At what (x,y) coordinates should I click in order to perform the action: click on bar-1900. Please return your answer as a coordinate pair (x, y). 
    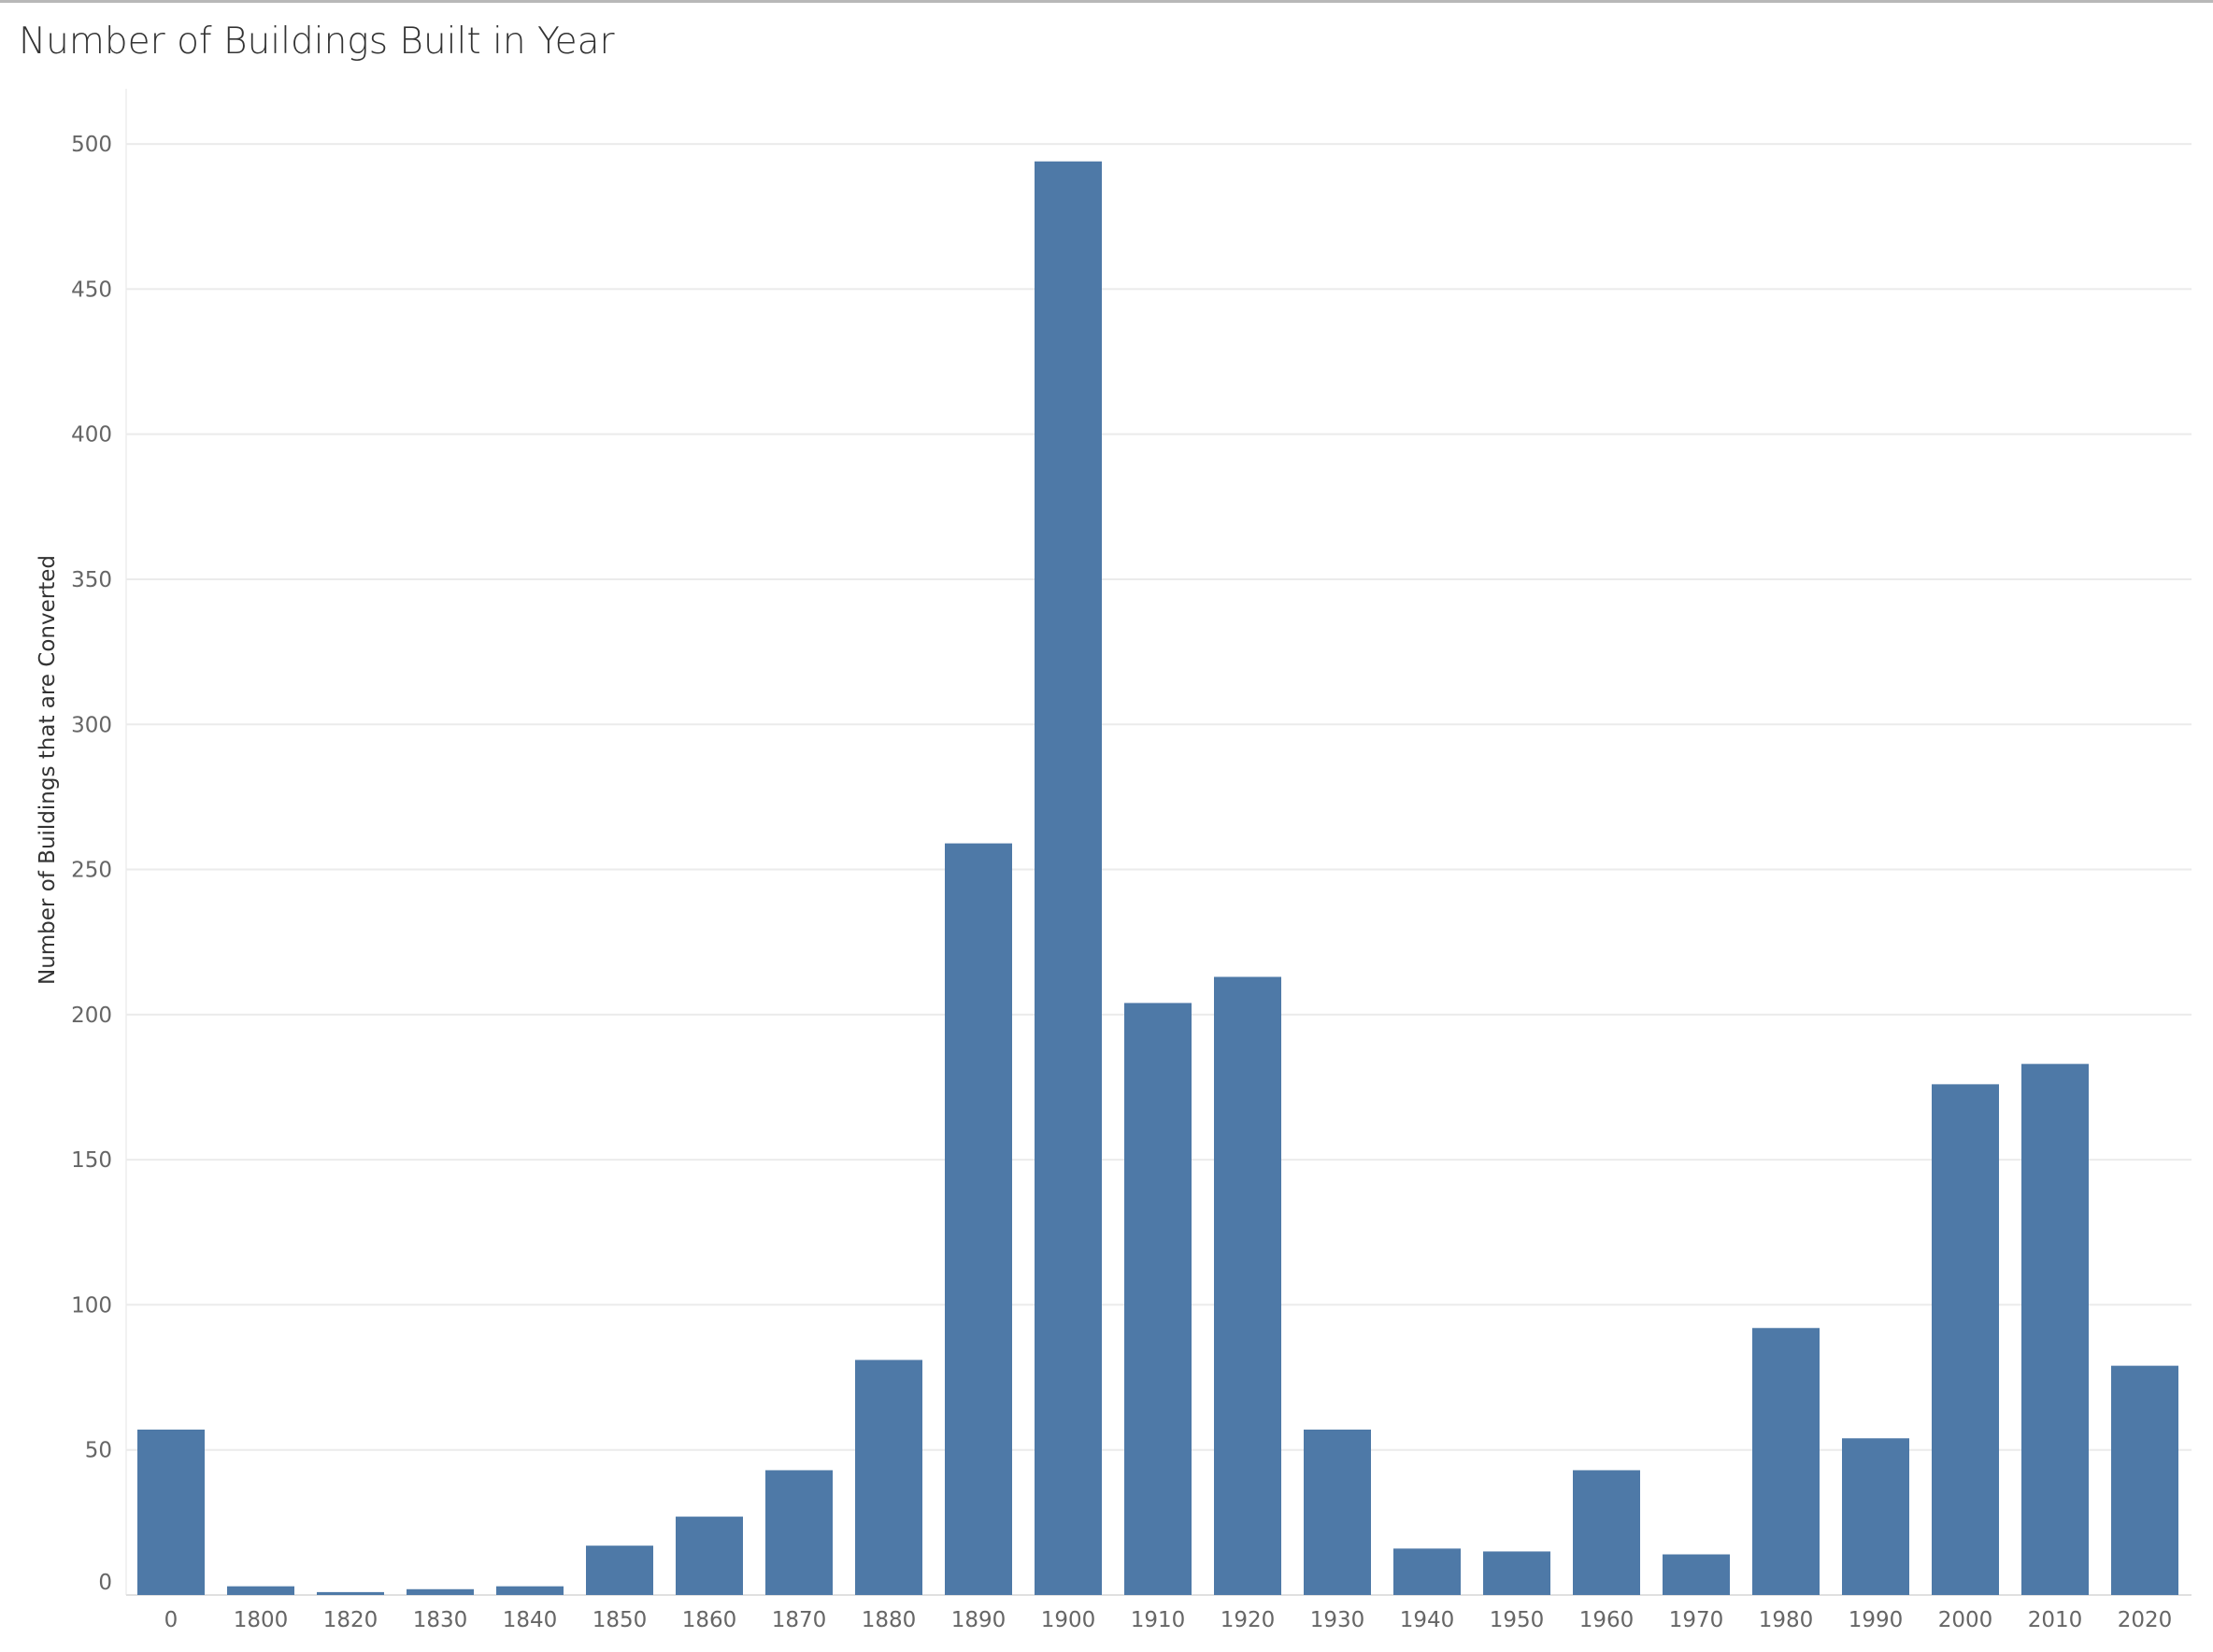
    Looking at the image, I should click on (1069, 878).